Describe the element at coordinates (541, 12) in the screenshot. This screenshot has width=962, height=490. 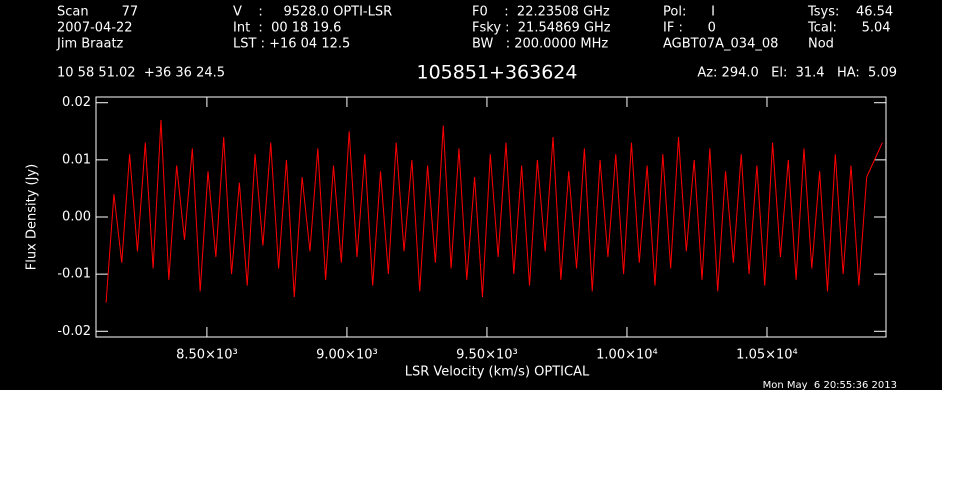
I see `header-field: F0 : 22.23508 GHz` at that location.